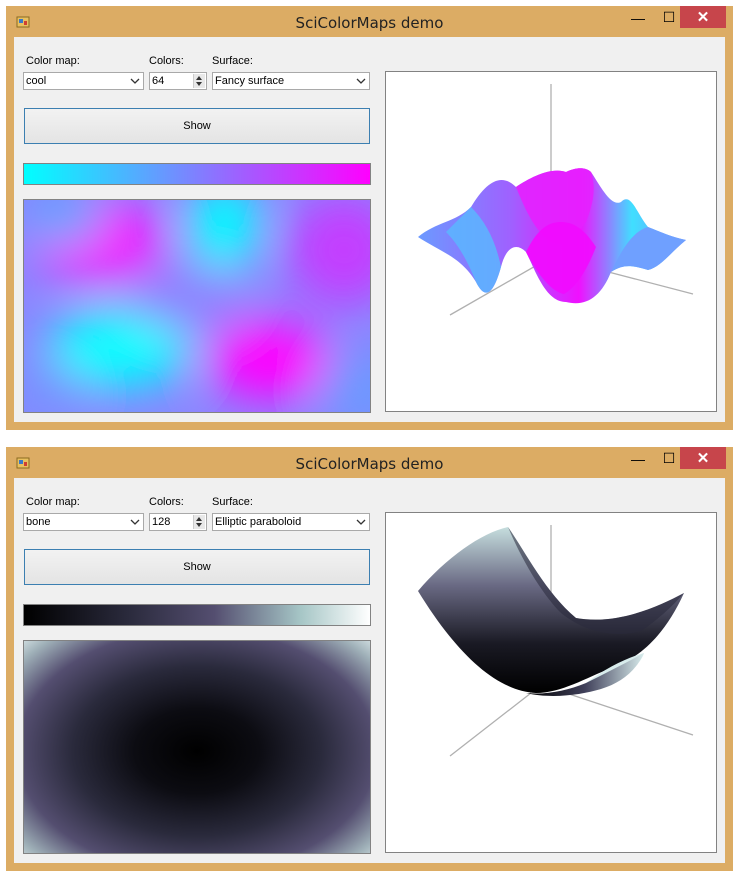 The height and width of the screenshot is (880, 740). What do you see at coordinates (250, 81) in the screenshot?
I see `surface-select-value: Fancy surface` at bounding box center [250, 81].